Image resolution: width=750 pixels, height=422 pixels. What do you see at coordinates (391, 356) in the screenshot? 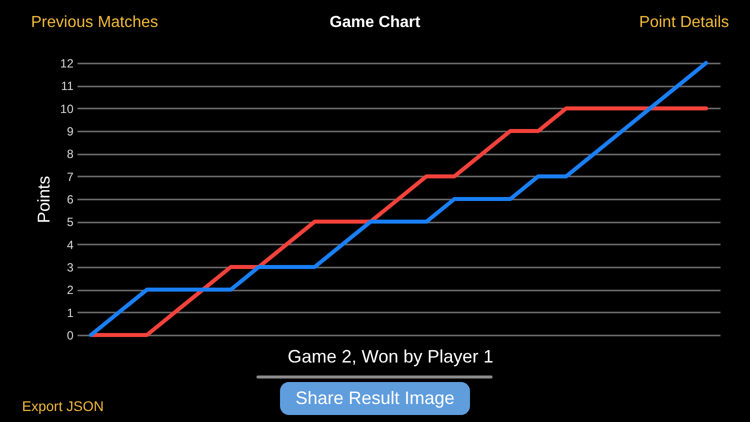
I see `x-axis-title: Game 2, Won by Player 1` at bounding box center [391, 356].